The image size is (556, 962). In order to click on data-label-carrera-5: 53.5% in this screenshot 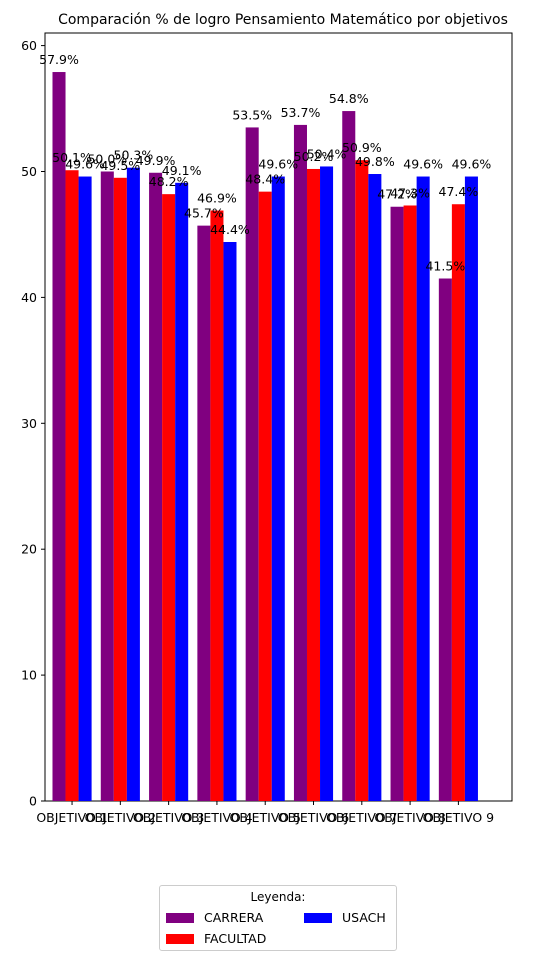, I will do `click(252, 114)`.